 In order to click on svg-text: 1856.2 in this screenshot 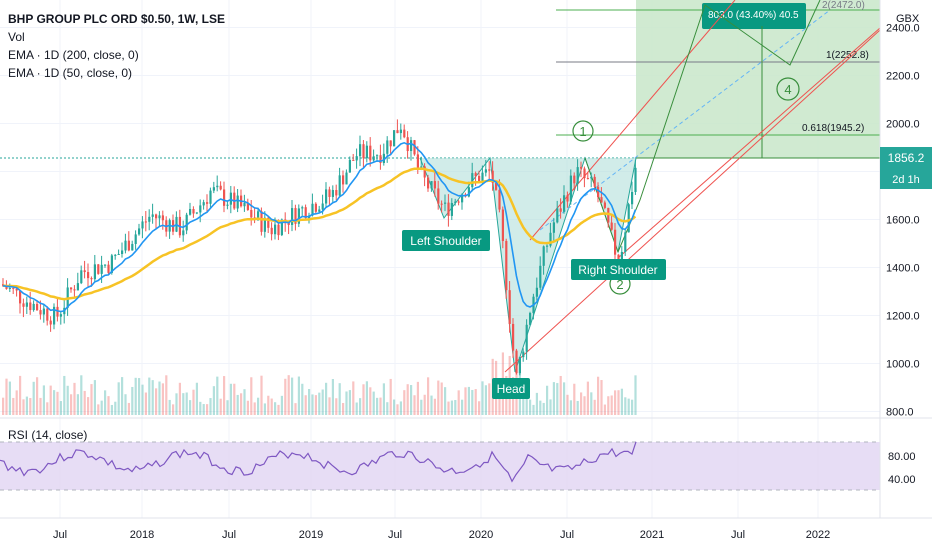, I will do `click(906, 158)`.